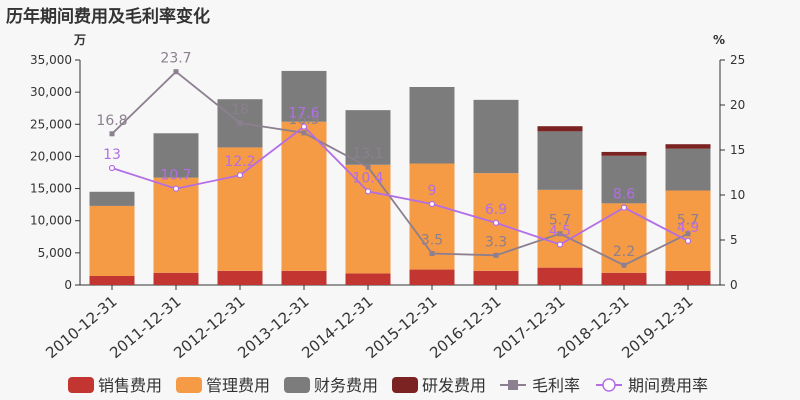  I want to click on right-tick-label: 15, so click(737, 150).